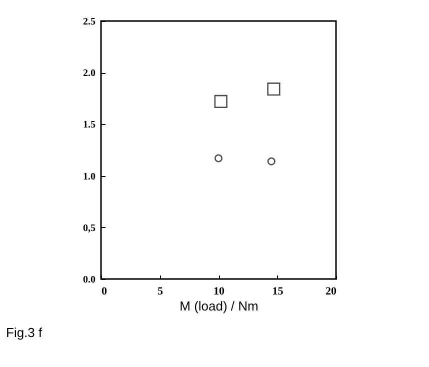 This screenshot has height=367, width=429. Describe the element at coordinates (105, 292) in the screenshot. I see `x-tick-label: 0` at that location.